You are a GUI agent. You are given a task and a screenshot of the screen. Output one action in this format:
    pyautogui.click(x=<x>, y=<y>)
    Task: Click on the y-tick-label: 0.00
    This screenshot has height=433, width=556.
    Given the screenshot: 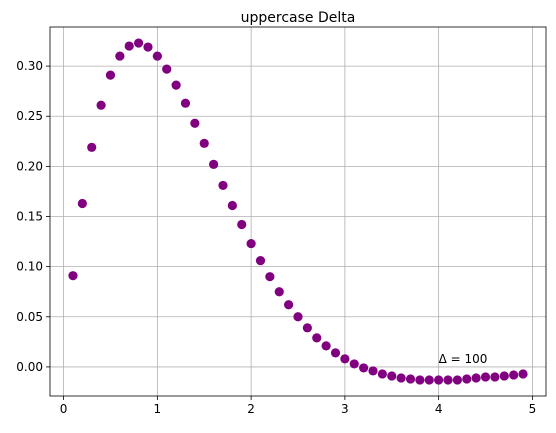 What is the action you would take?
    pyautogui.click(x=29, y=367)
    